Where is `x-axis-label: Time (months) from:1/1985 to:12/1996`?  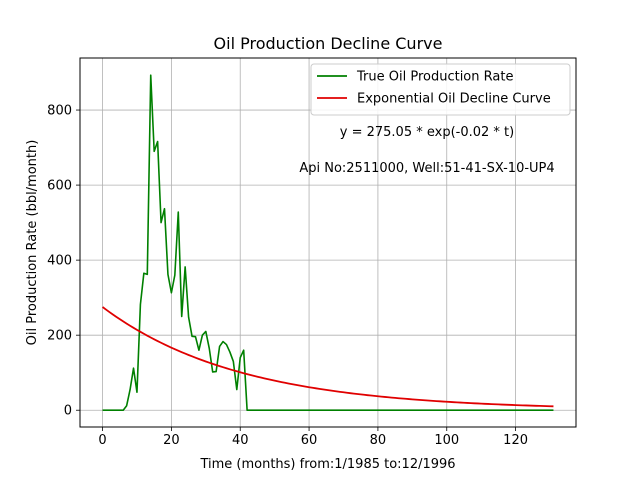
x-axis-label: Time (months) from:1/1985 to:12/1996 is located at coordinates (327, 464).